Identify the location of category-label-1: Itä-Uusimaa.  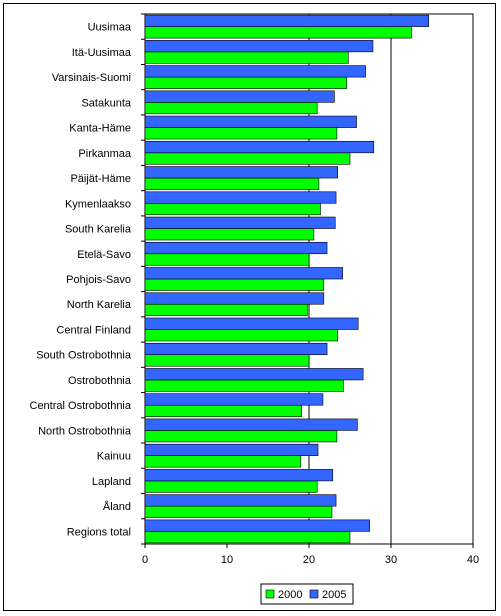
(102, 53).